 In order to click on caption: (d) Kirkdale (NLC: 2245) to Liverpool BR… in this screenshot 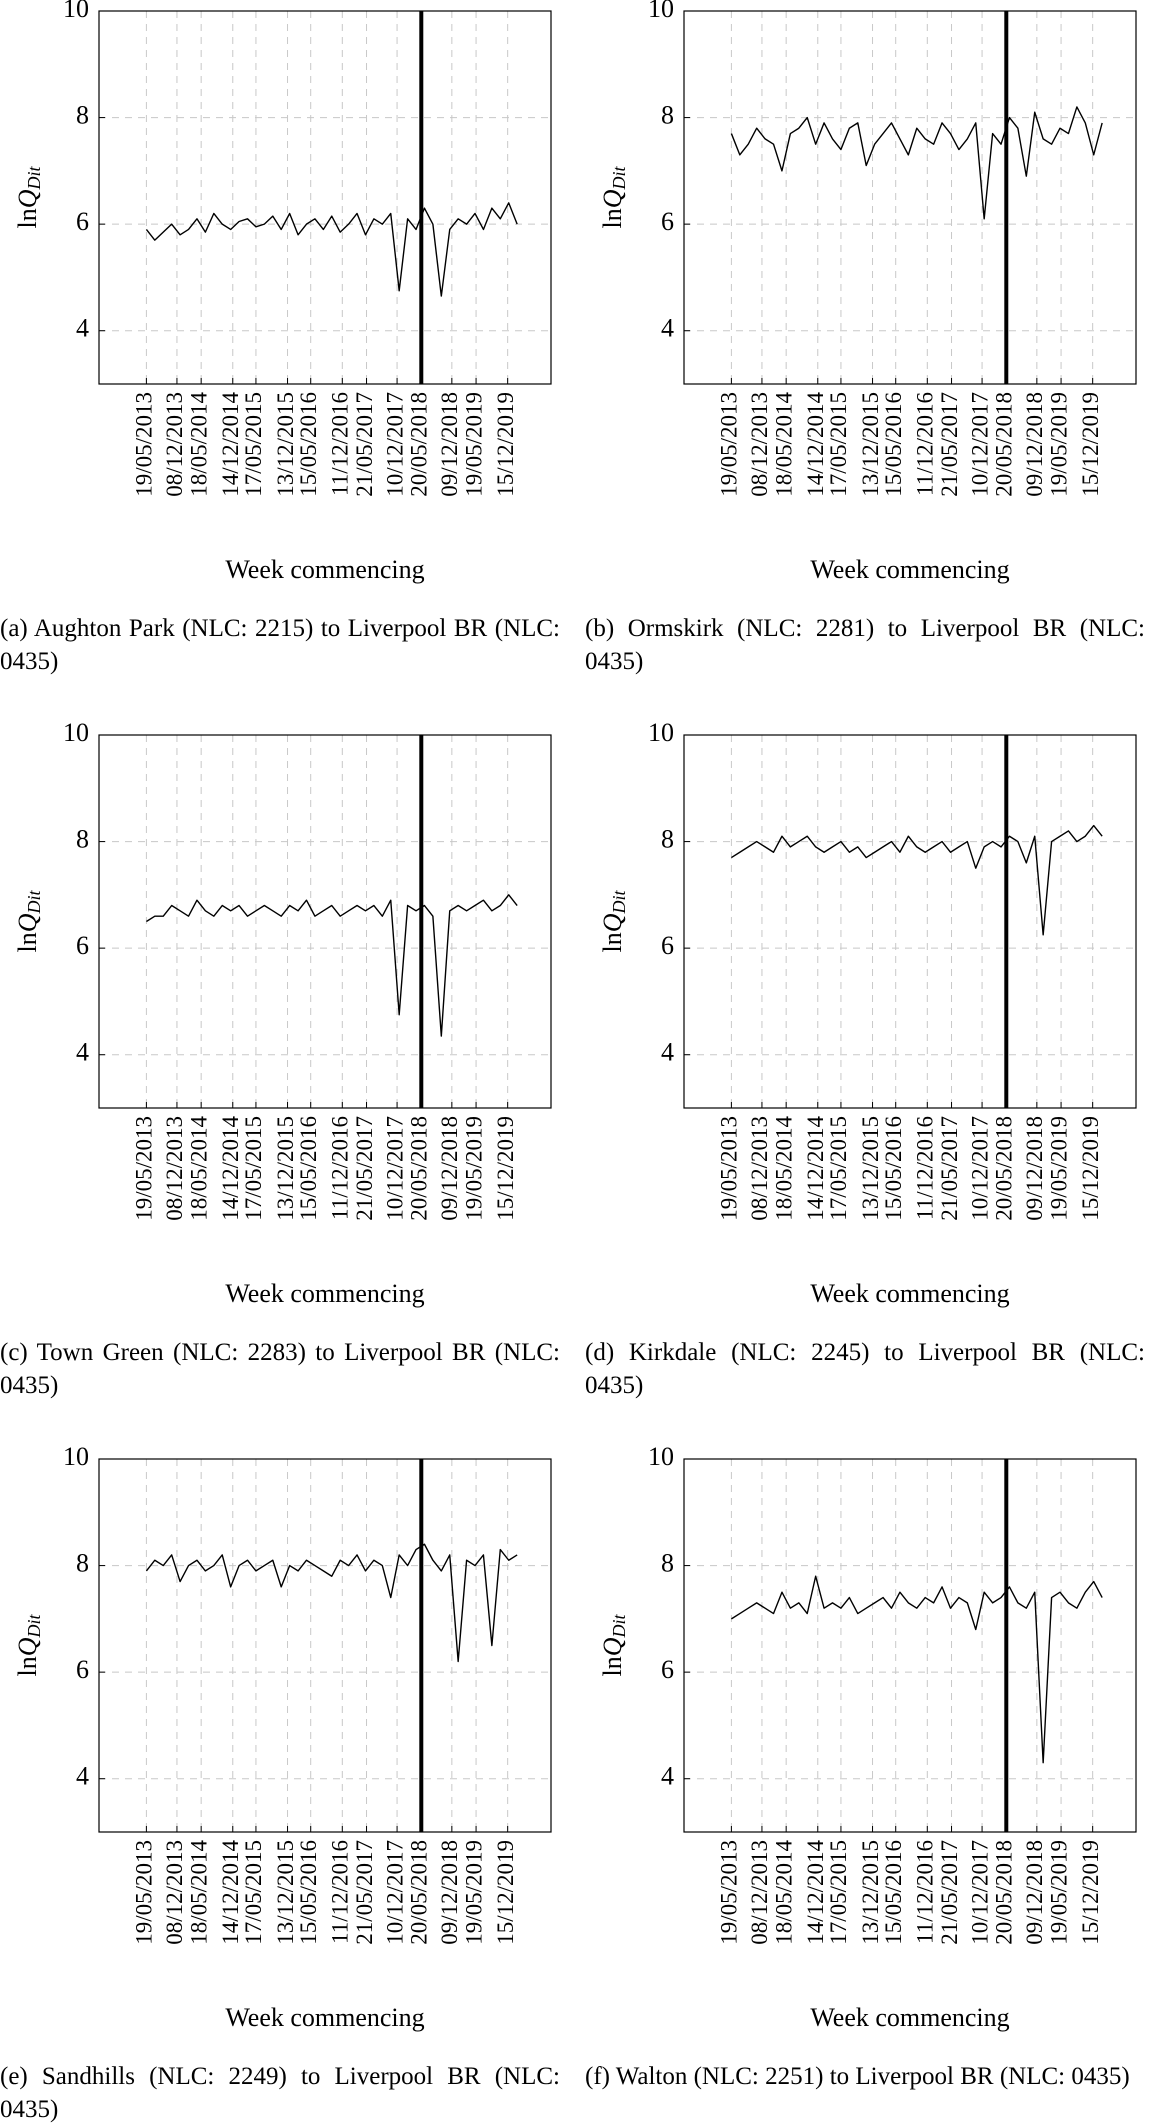, I will do `click(865, 1369)`.